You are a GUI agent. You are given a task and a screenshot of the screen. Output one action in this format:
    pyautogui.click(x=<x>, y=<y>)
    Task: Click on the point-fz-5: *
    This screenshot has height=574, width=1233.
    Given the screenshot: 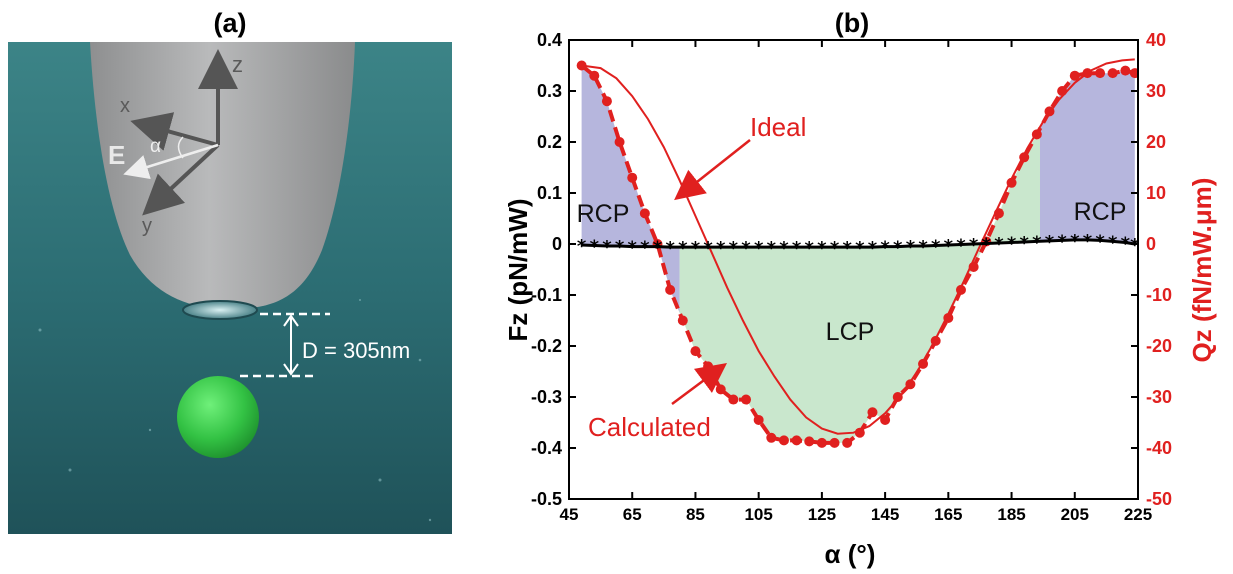 What is the action you would take?
    pyautogui.click(x=645, y=248)
    